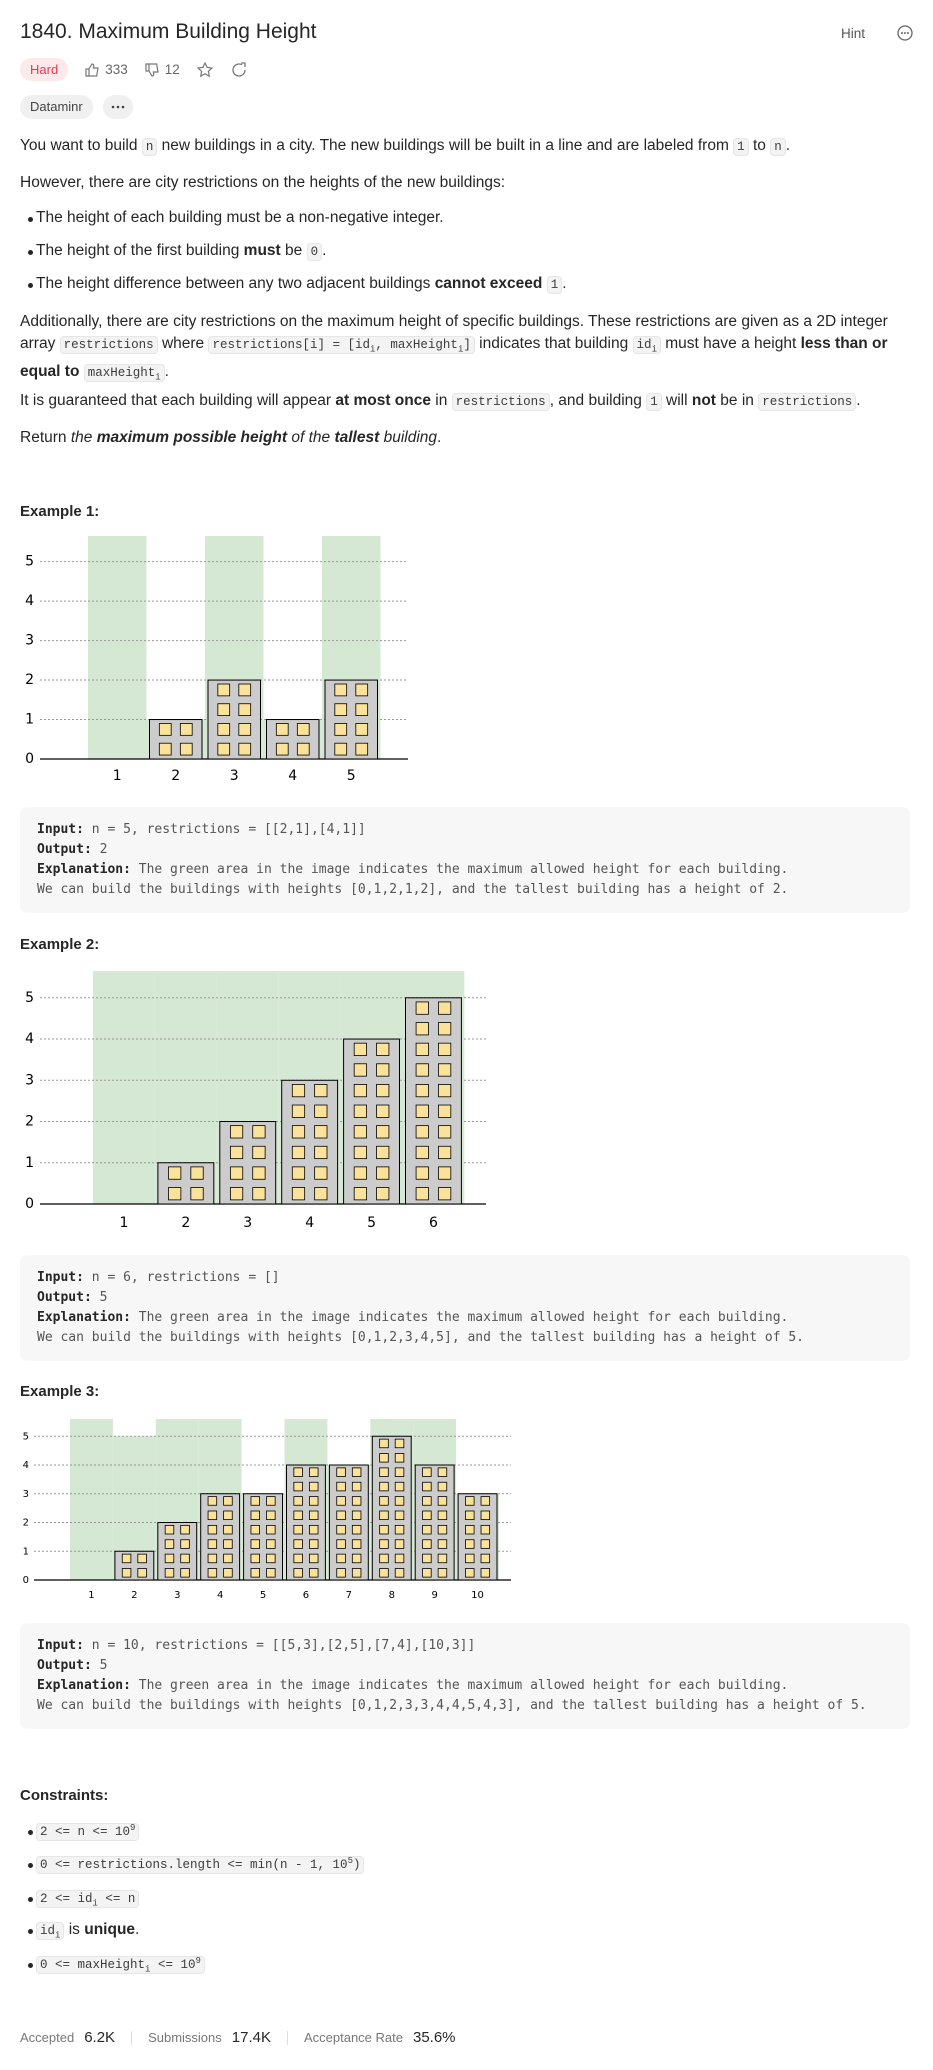  I want to click on constraint-text: 0 <= maxHeighti <= 109, so click(120, 1965).